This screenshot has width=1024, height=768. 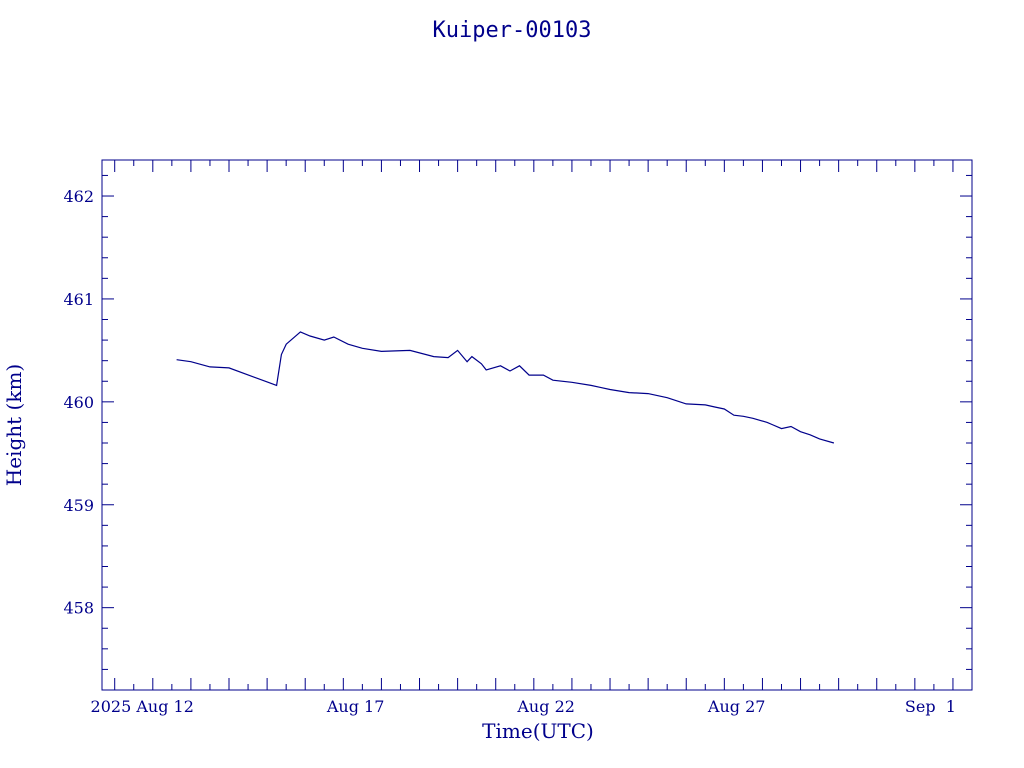 I want to click on x-tick-label: Aug 22, so click(x=545, y=706).